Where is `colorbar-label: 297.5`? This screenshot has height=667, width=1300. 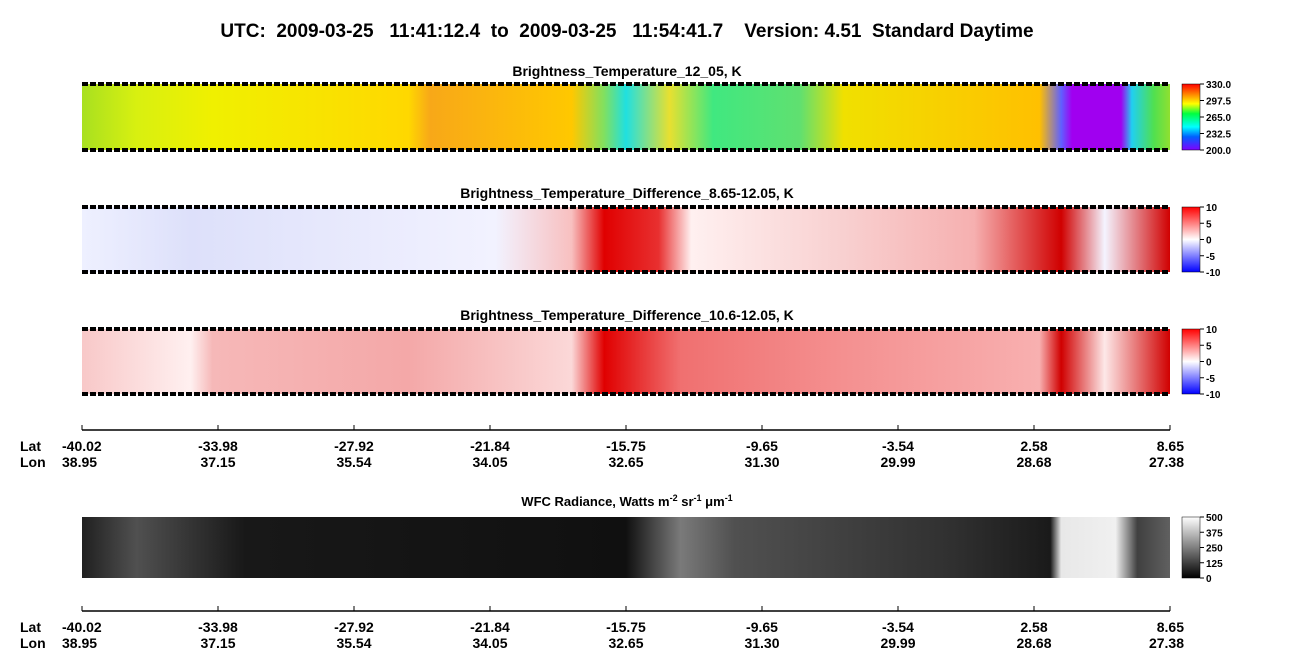
colorbar-label: 297.5 is located at coordinates (1218, 102).